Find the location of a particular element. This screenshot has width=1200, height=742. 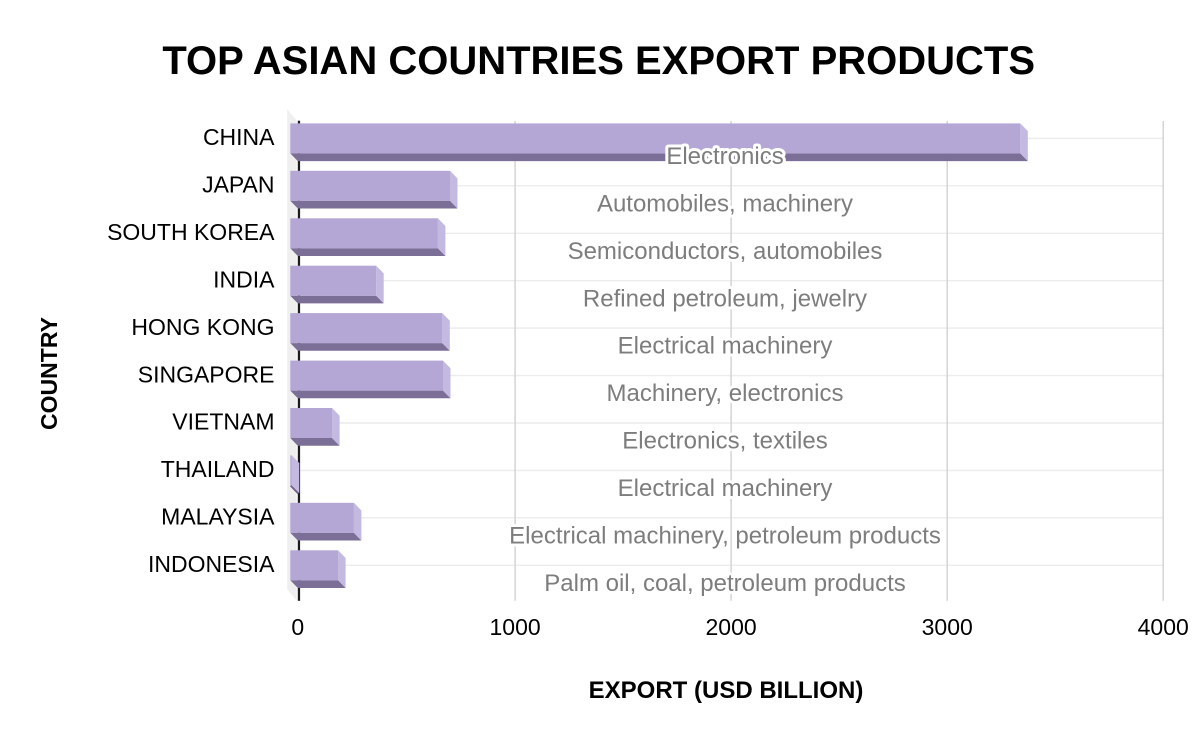

svg-text: VIETNAM is located at coordinates (223, 422).